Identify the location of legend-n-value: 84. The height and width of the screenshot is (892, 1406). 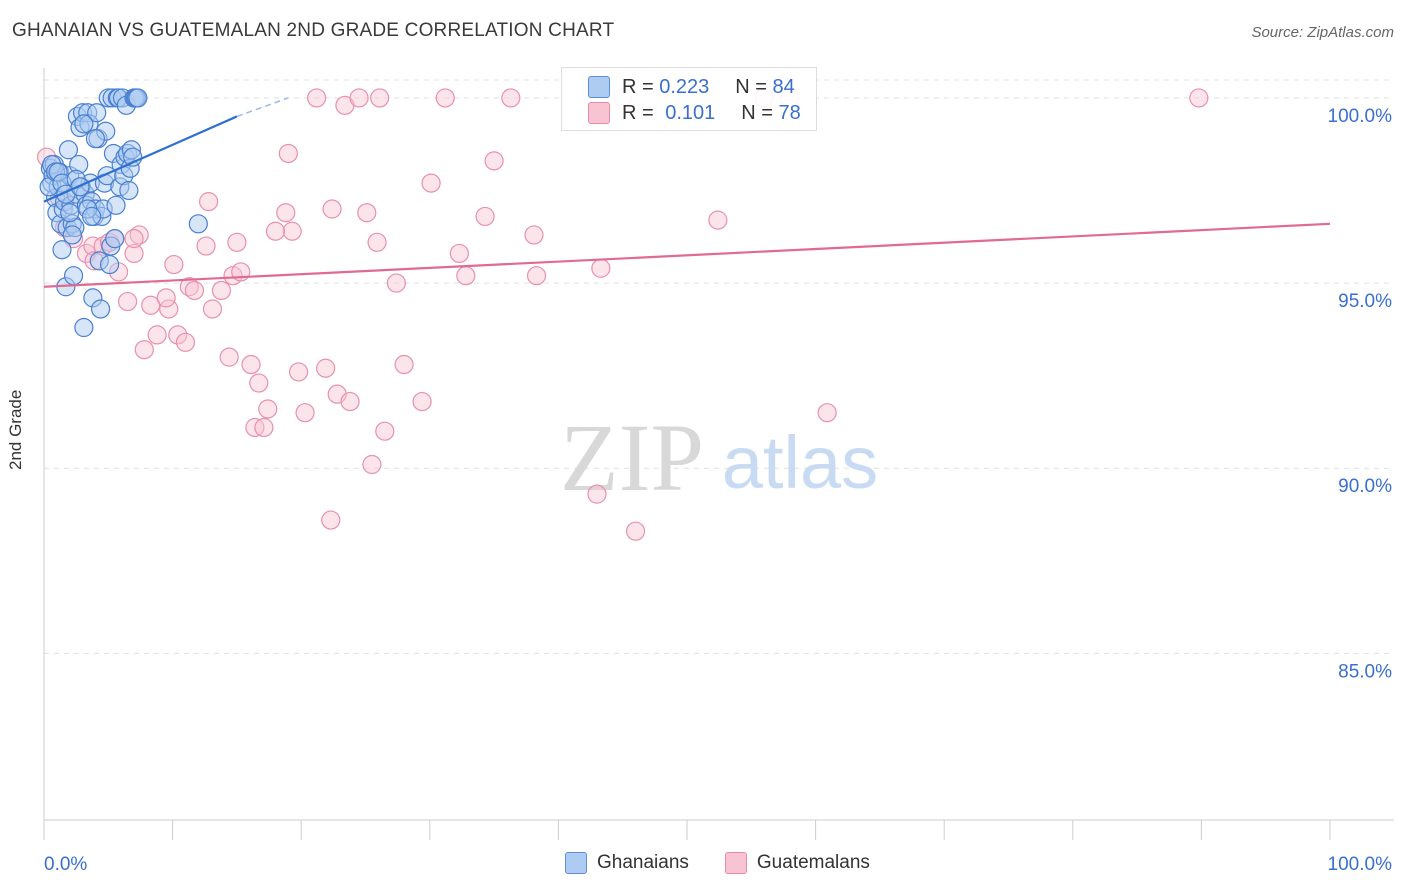
(783, 86).